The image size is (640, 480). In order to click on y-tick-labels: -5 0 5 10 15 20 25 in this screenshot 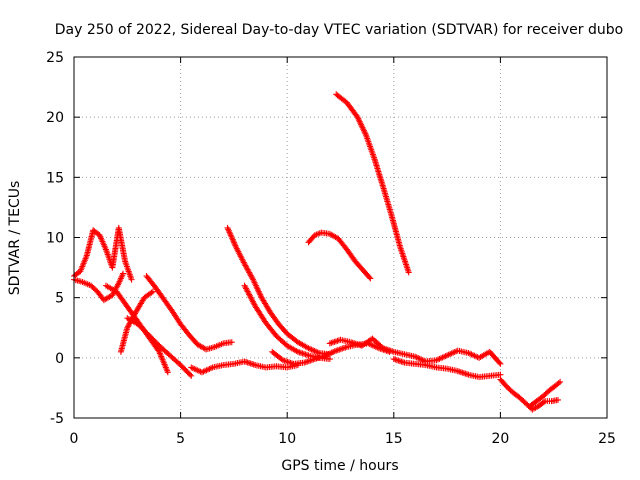, I will do `click(55, 238)`.